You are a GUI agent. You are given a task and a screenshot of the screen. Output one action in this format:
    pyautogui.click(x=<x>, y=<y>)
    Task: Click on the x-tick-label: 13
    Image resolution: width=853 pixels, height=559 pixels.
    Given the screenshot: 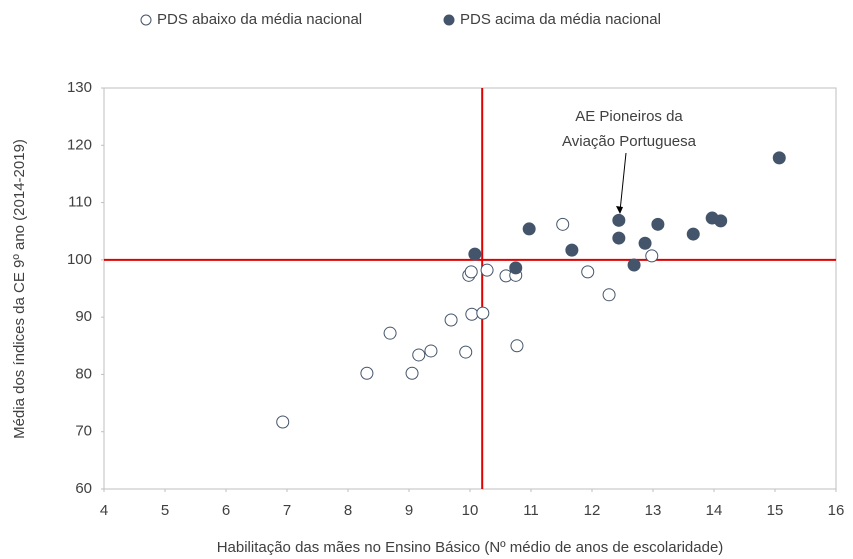 What is the action you would take?
    pyautogui.click(x=653, y=510)
    